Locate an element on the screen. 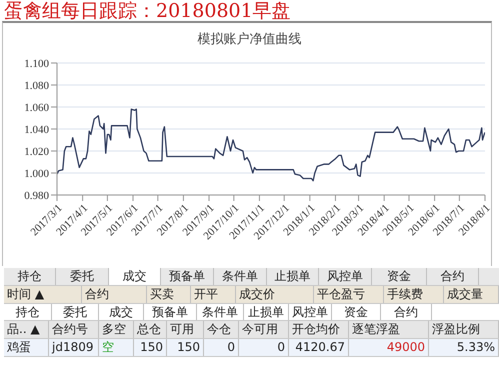 This screenshot has height=365, width=499. y-tick-label: 1.020 is located at coordinates (37, 152).